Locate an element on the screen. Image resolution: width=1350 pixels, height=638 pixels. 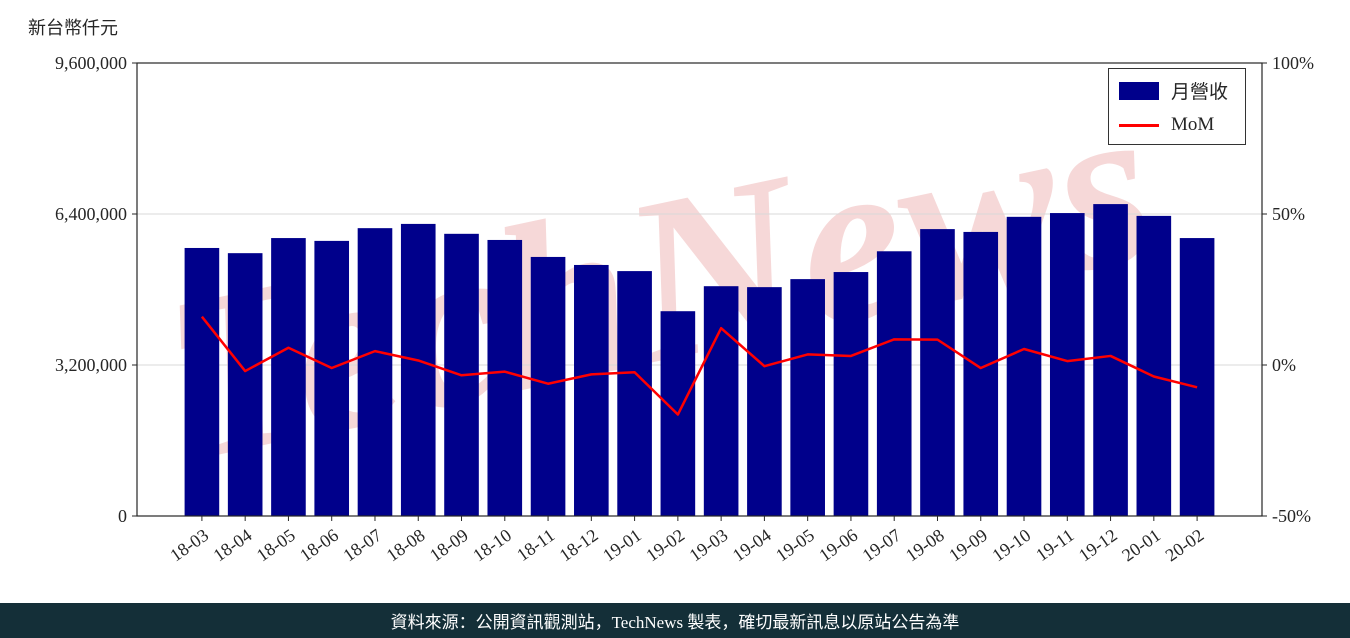
x-tick-label: 18-08 is located at coordinates (406, 545).